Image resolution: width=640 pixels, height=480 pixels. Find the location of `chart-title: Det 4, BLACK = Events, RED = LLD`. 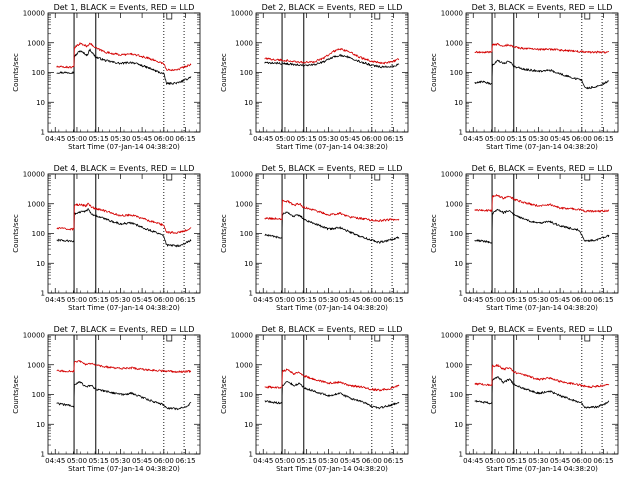

chart-title: Det 4, BLACK = Events, RED = LLD is located at coordinates (124, 168).